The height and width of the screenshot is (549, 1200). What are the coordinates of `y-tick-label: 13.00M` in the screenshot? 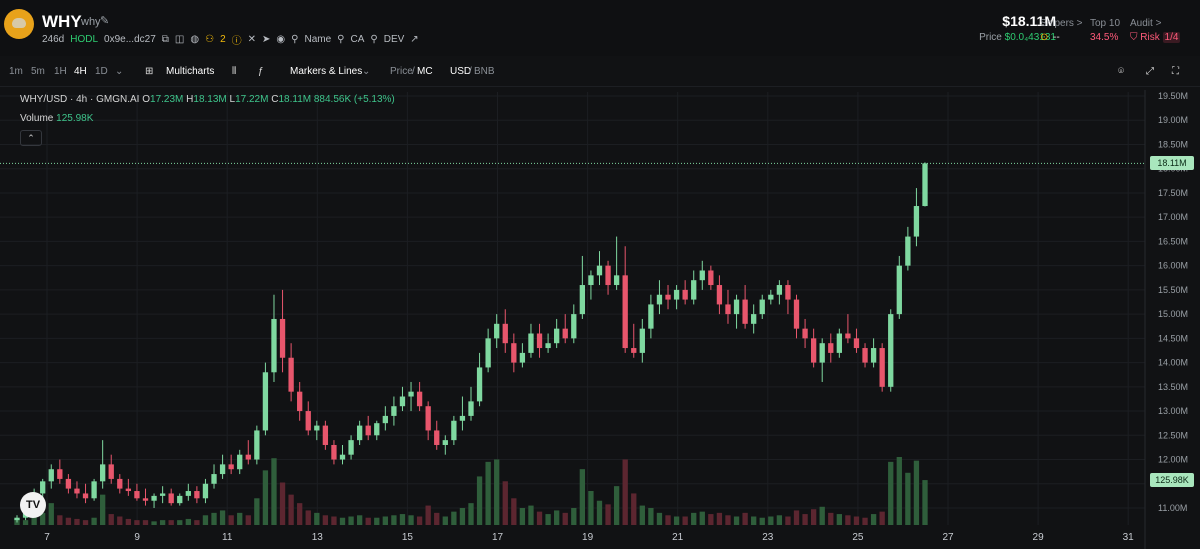 It's located at (1173, 411).